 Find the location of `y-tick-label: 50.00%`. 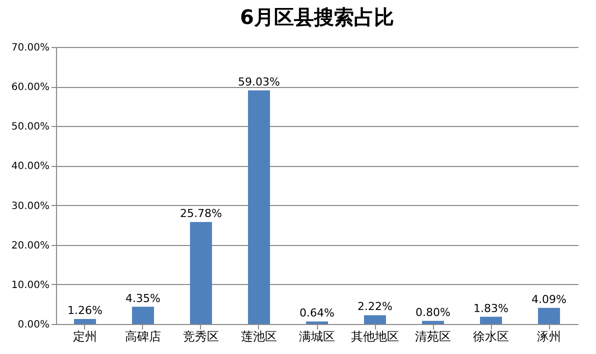

y-tick-label: 50.00% is located at coordinates (30, 127).